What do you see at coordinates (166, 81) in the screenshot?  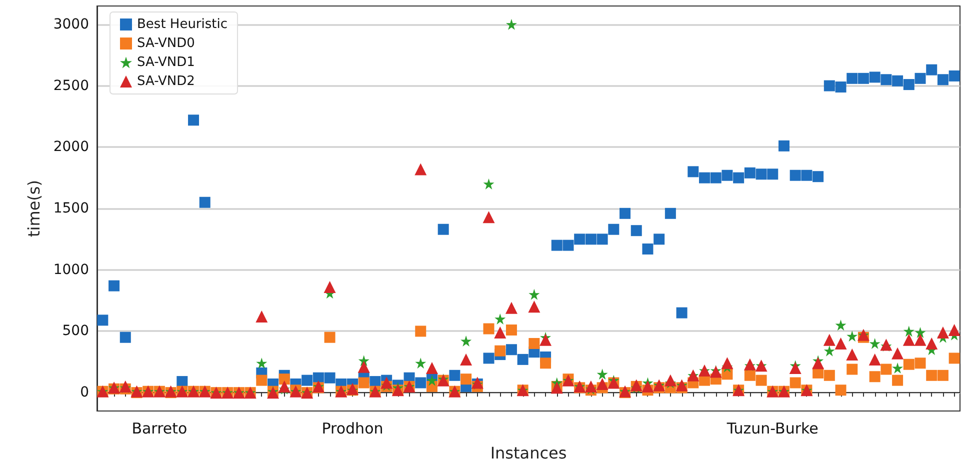 I see `legend-label: SA-VND2` at bounding box center [166, 81].